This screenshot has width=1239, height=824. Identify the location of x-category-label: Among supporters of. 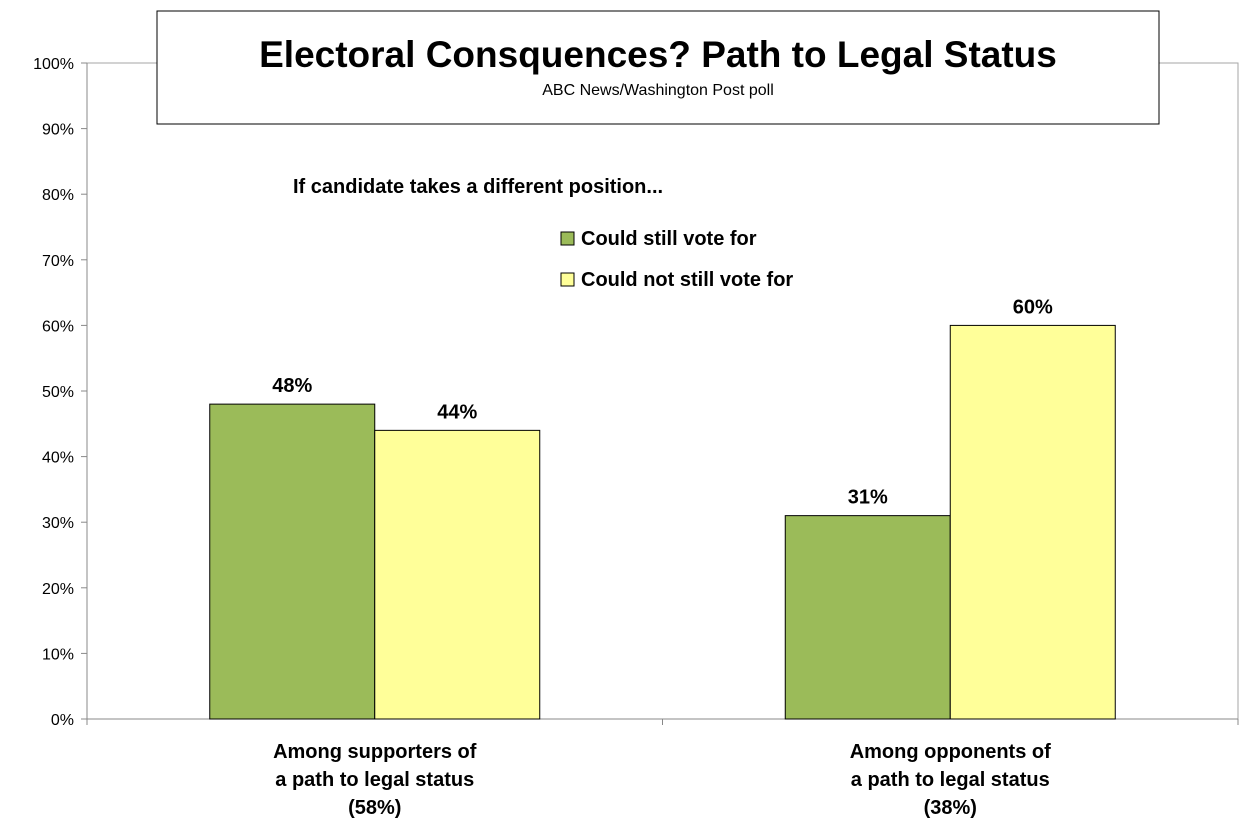
(375, 752).